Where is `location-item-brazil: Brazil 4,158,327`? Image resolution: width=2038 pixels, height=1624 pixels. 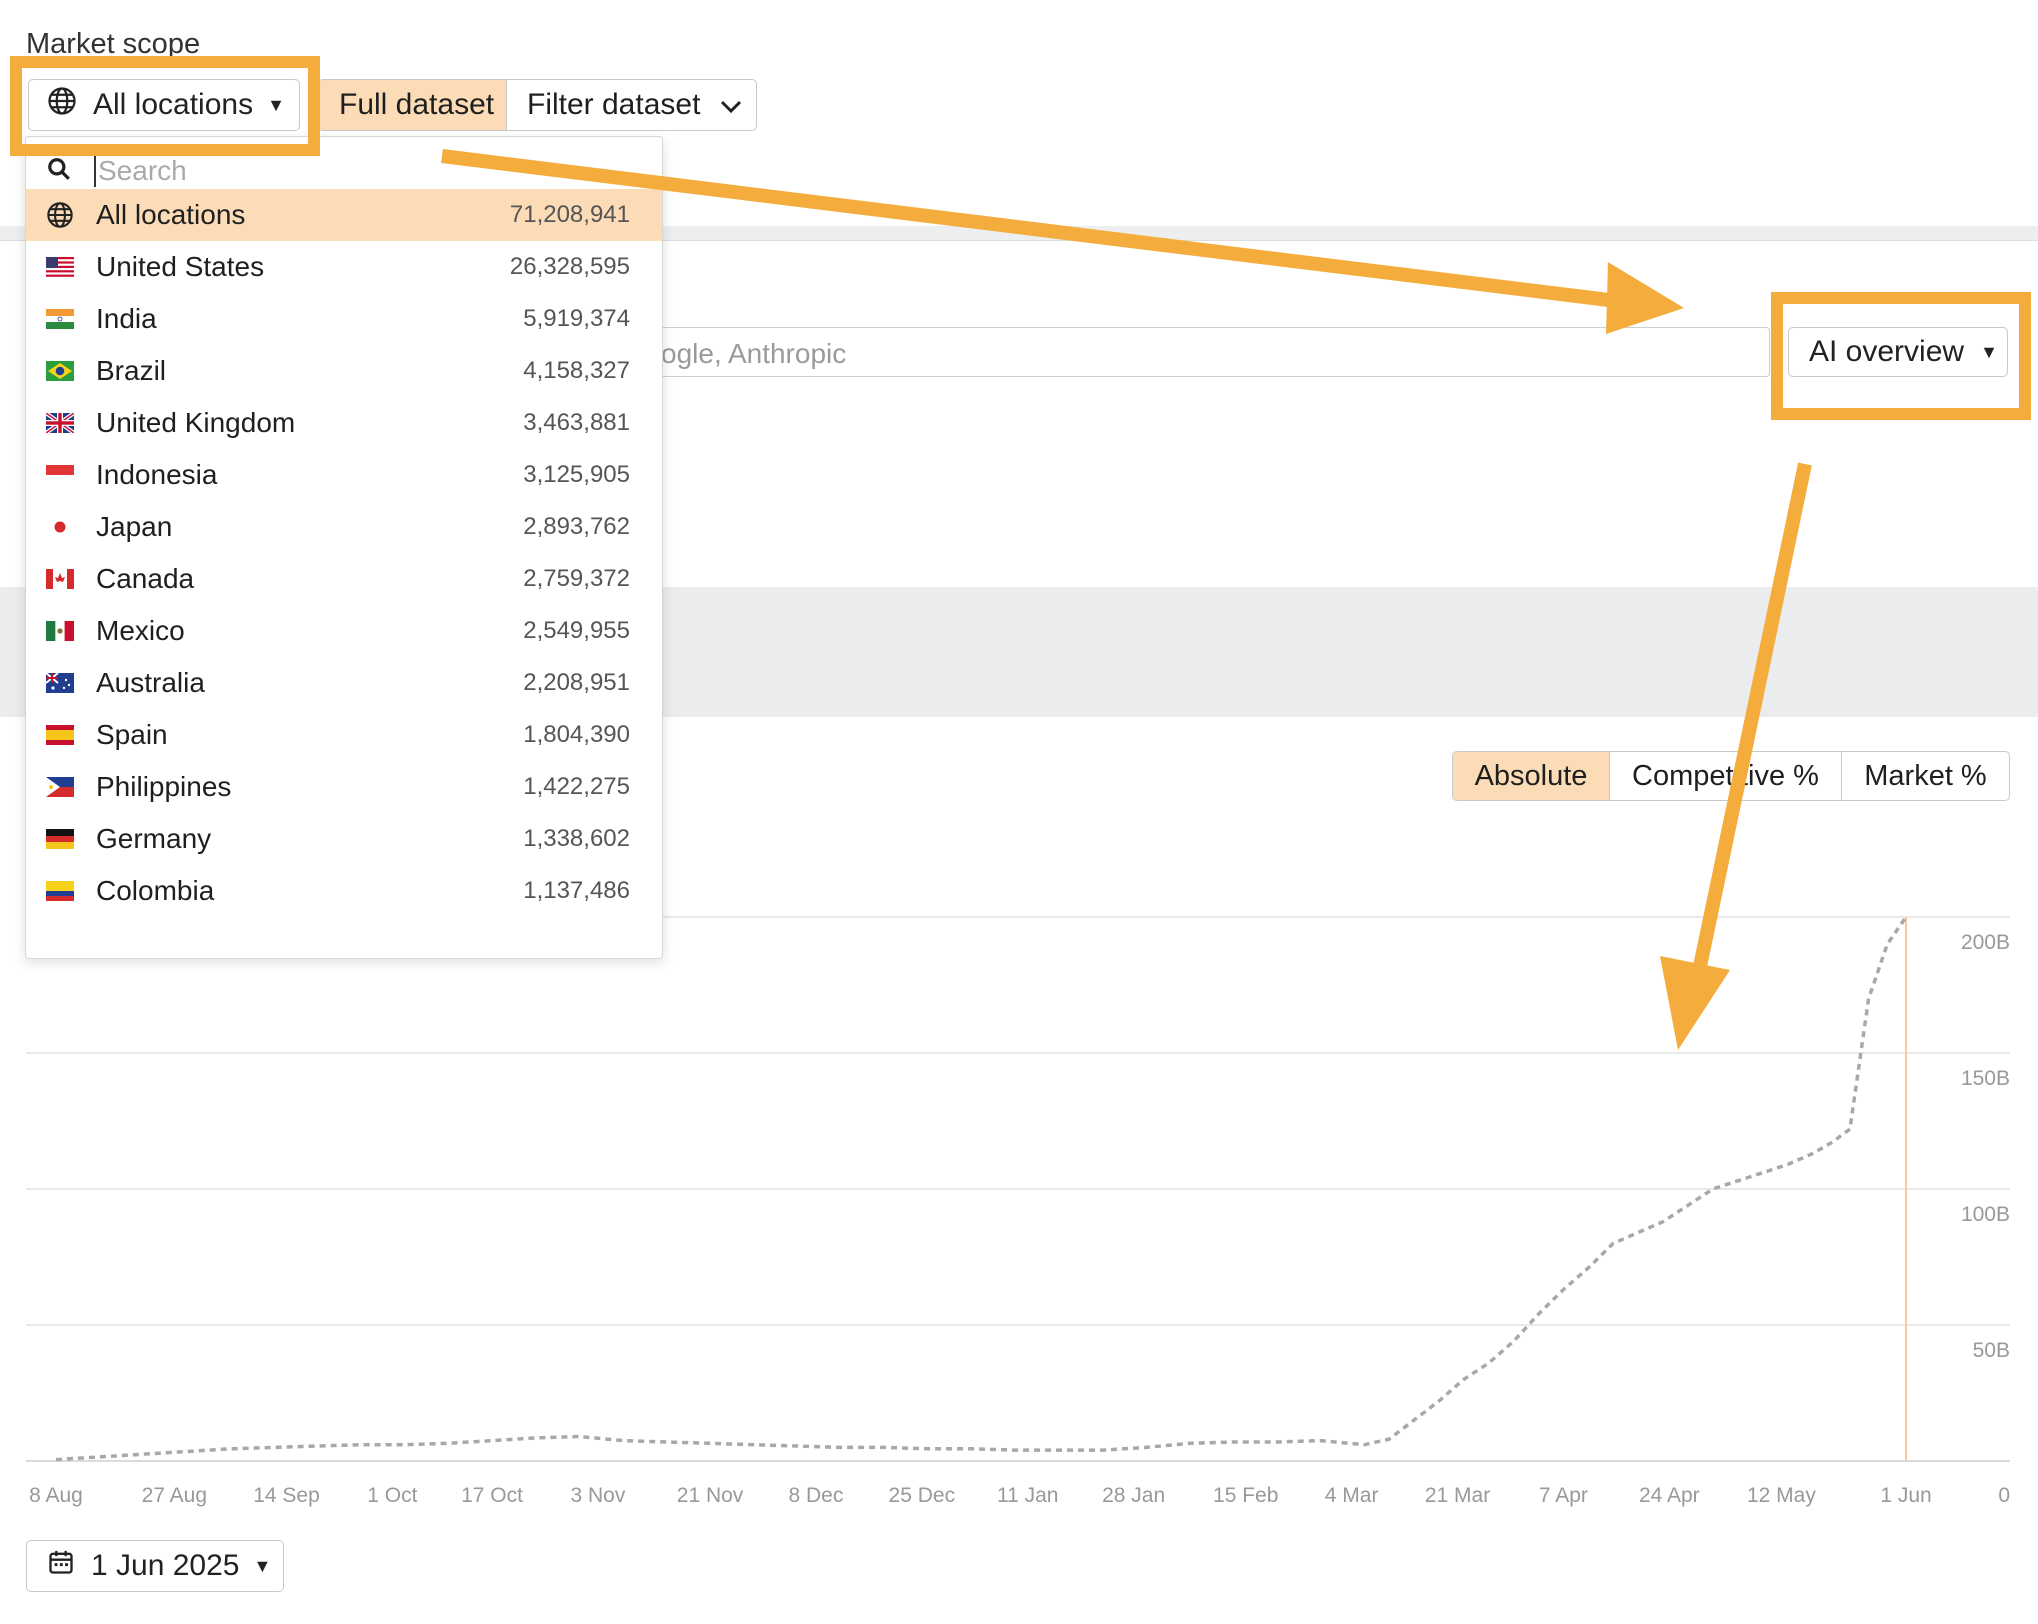 location-item-brazil: Brazil 4,158,327 is located at coordinates (344, 371).